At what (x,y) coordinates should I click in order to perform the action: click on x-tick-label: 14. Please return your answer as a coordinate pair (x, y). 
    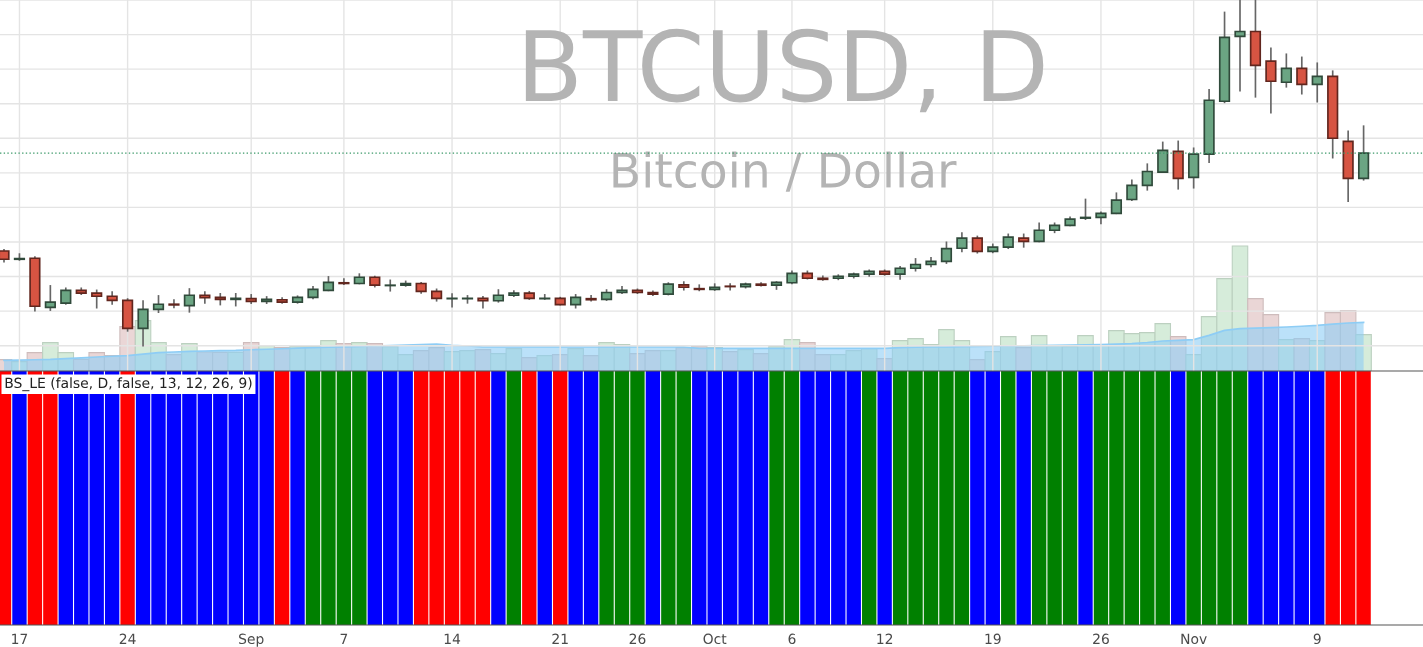
    Looking at the image, I should click on (452, 638).